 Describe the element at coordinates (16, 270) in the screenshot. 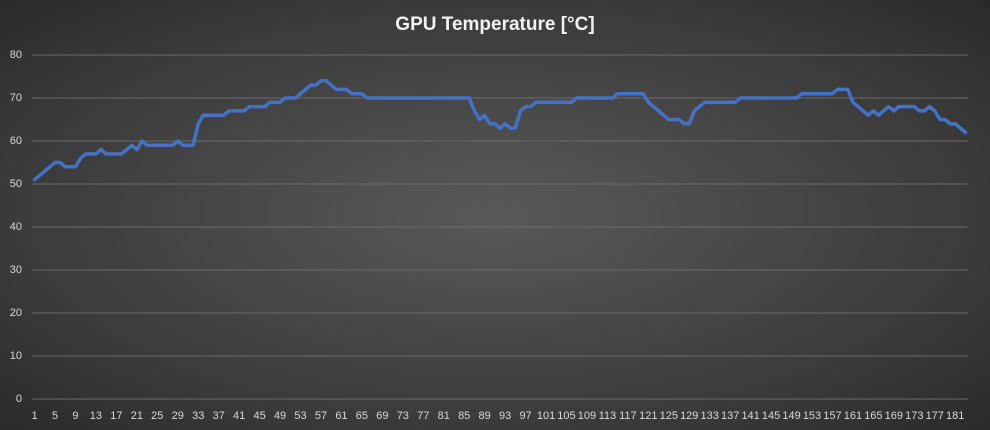

I see `y-tick-label: 30` at that location.